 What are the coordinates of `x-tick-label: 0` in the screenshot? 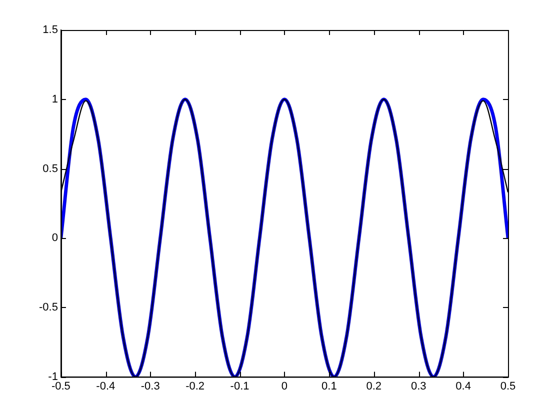 It's located at (284, 386).